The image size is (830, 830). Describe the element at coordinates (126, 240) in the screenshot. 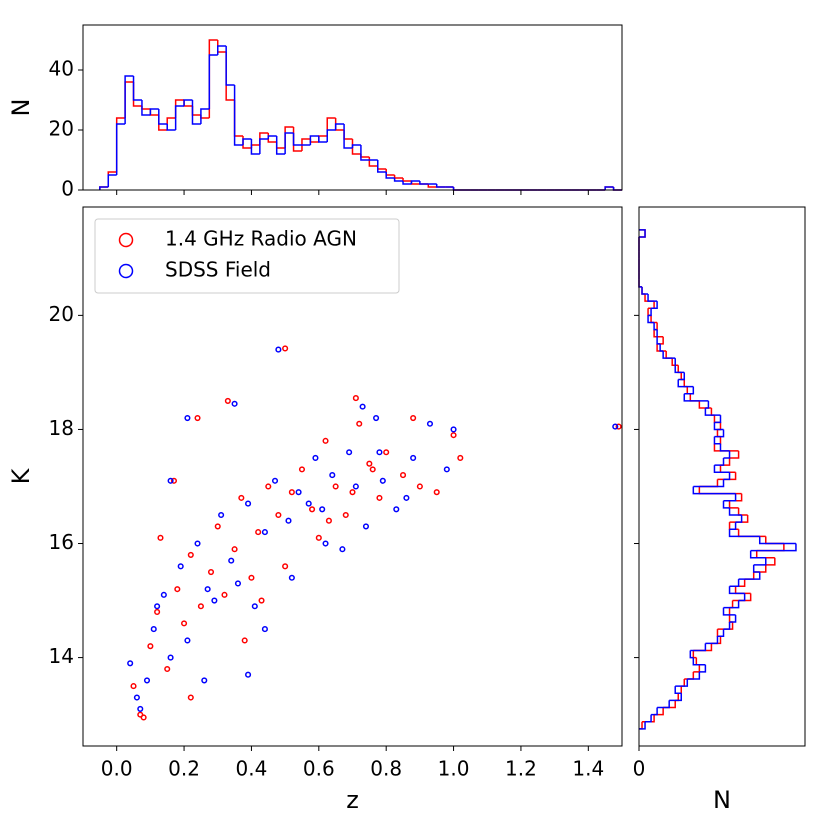

I see `legend-marker` at that location.